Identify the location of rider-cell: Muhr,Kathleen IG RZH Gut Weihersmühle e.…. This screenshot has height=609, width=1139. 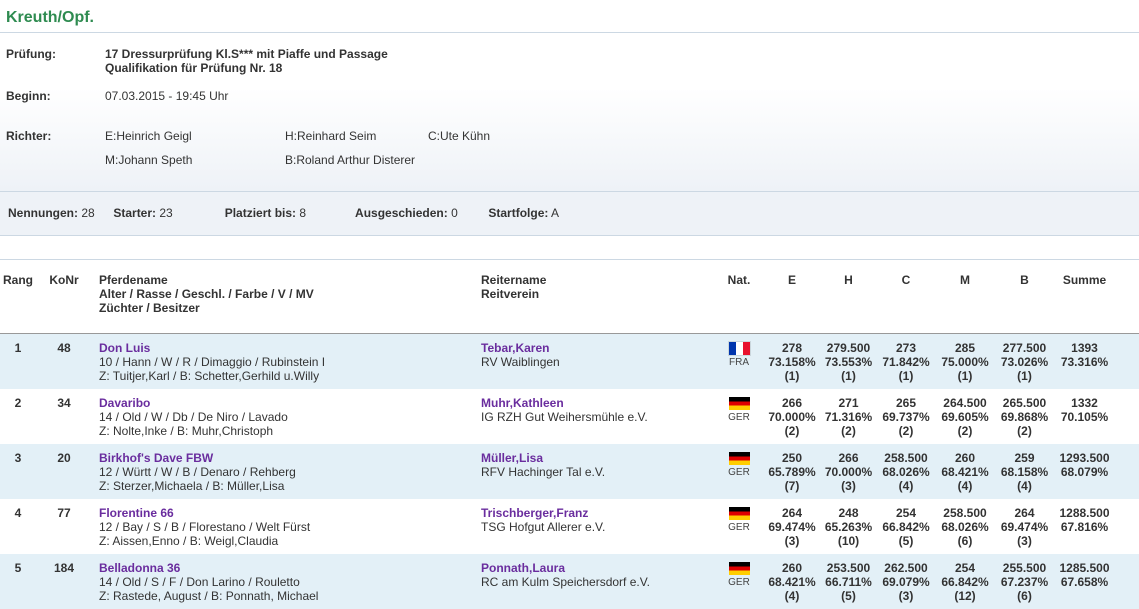
(594, 417).